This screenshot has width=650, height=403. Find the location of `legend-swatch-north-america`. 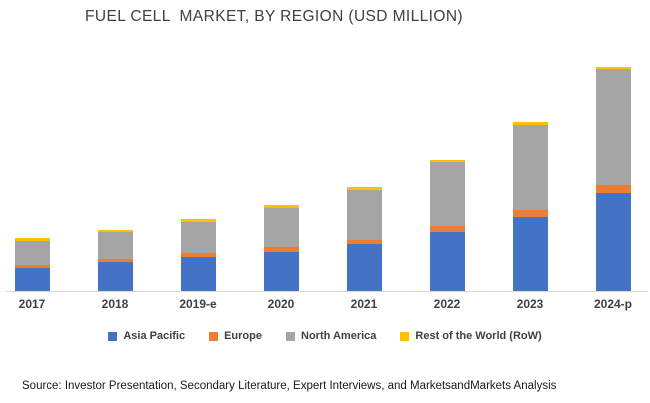

legend-swatch-north-america is located at coordinates (290, 336).